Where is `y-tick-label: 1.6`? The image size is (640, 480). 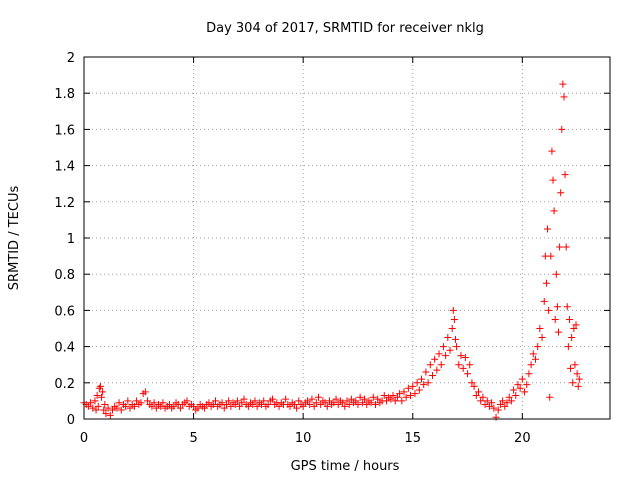
y-tick-label: 1.6 is located at coordinates (64, 130).